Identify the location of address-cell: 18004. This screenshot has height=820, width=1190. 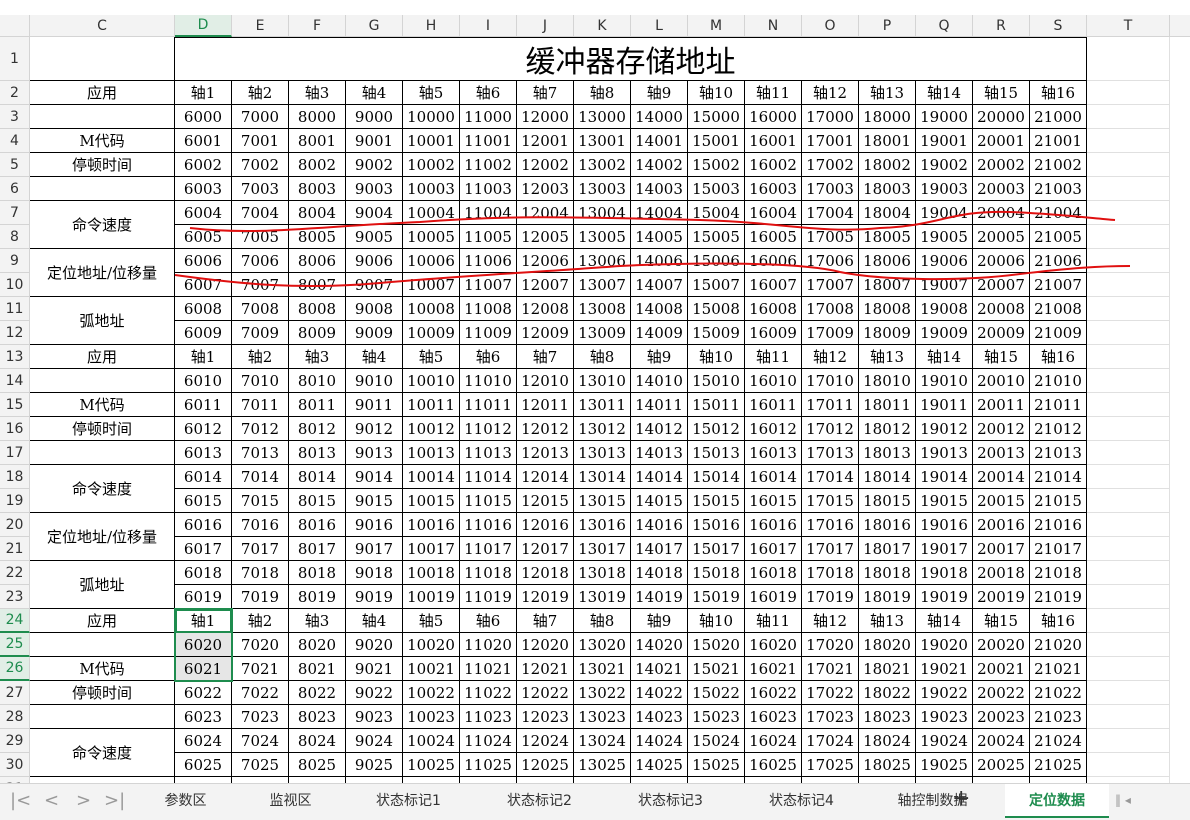
(887, 213).